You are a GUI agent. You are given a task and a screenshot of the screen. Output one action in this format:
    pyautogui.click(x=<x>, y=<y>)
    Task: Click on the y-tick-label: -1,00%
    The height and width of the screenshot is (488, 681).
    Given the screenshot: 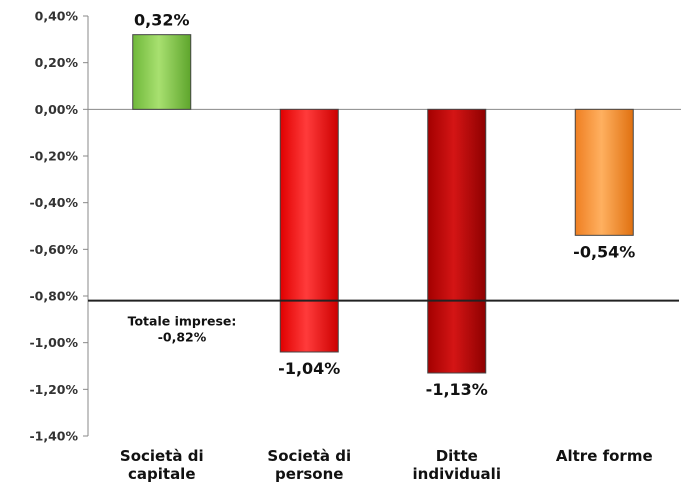 What is the action you would take?
    pyautogui.click(x=53, y=342)
    